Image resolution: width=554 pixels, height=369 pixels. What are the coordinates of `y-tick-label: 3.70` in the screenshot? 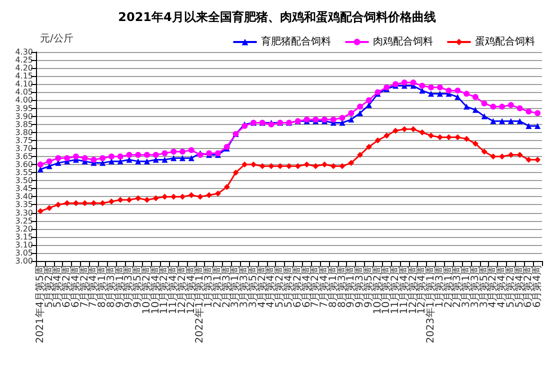 It's located at (24, 148).